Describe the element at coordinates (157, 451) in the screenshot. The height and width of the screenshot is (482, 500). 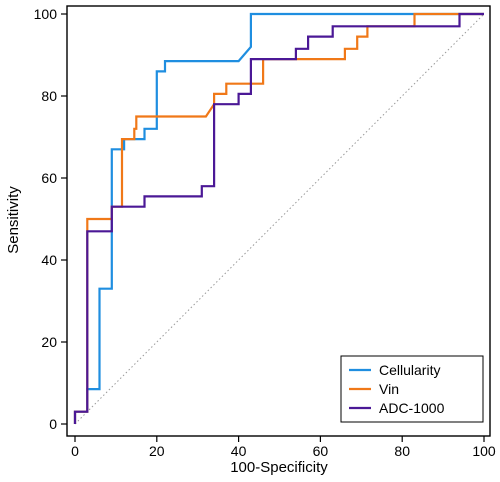
I see `x-tick-label: 20` at that location.